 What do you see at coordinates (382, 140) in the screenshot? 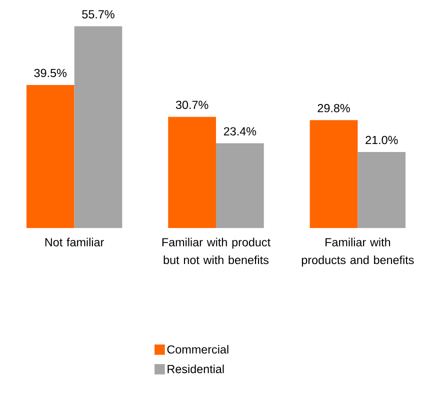
I see `data-label: 21.0%` at bounding box center [382, 140].